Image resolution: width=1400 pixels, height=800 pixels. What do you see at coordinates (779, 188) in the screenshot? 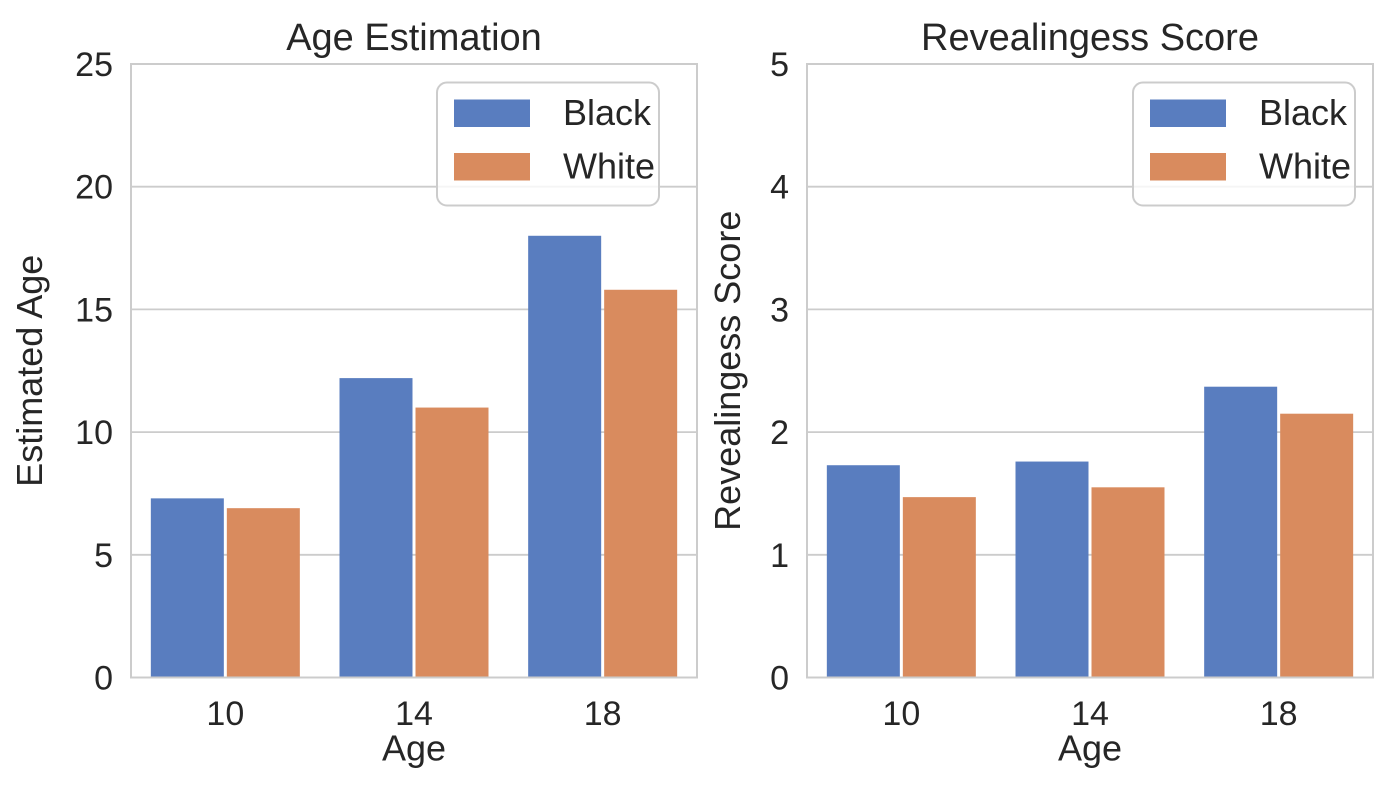
I see `y-tick-label: 4` at bounding box center [779, 188].